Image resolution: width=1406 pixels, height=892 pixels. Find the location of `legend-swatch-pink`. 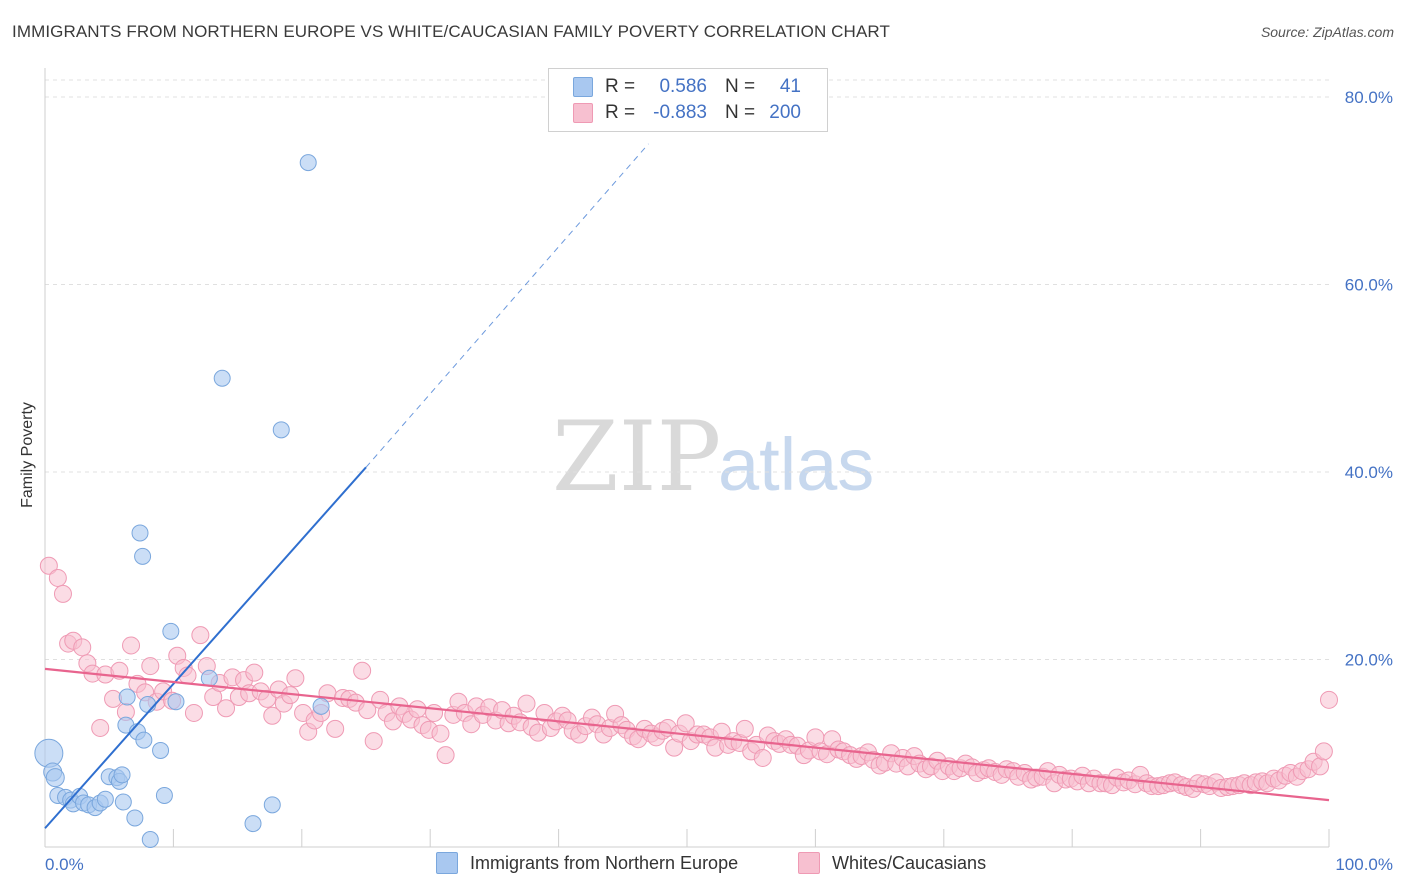

legend-swatch-pink is located at coordinates (583, 113).